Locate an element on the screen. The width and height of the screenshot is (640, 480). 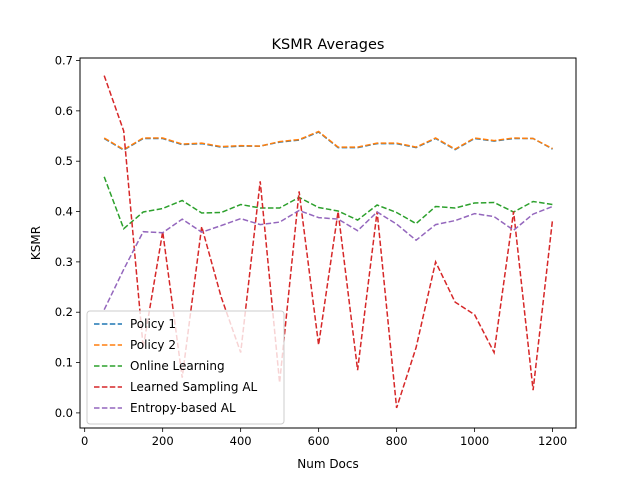
y-axis-label: KSMR is located at coordinates (36, 243).